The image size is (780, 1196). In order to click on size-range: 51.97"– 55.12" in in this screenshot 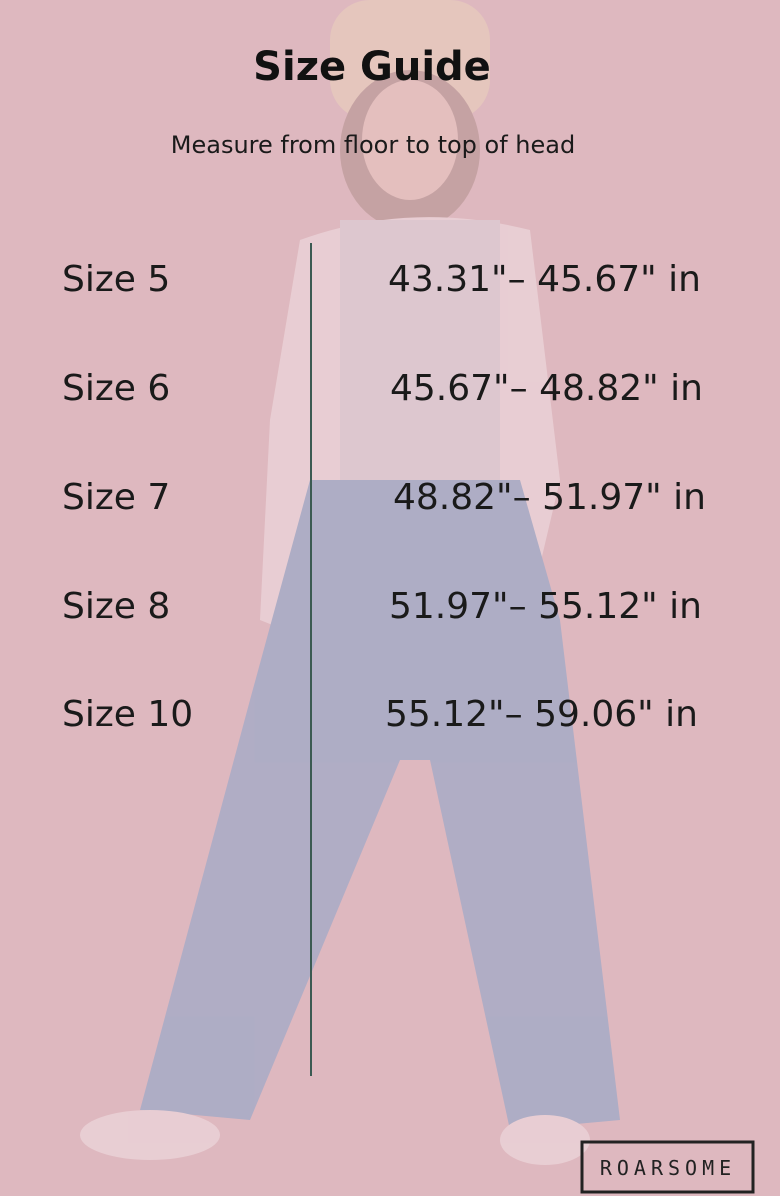, I will do `click(545, 606)`.